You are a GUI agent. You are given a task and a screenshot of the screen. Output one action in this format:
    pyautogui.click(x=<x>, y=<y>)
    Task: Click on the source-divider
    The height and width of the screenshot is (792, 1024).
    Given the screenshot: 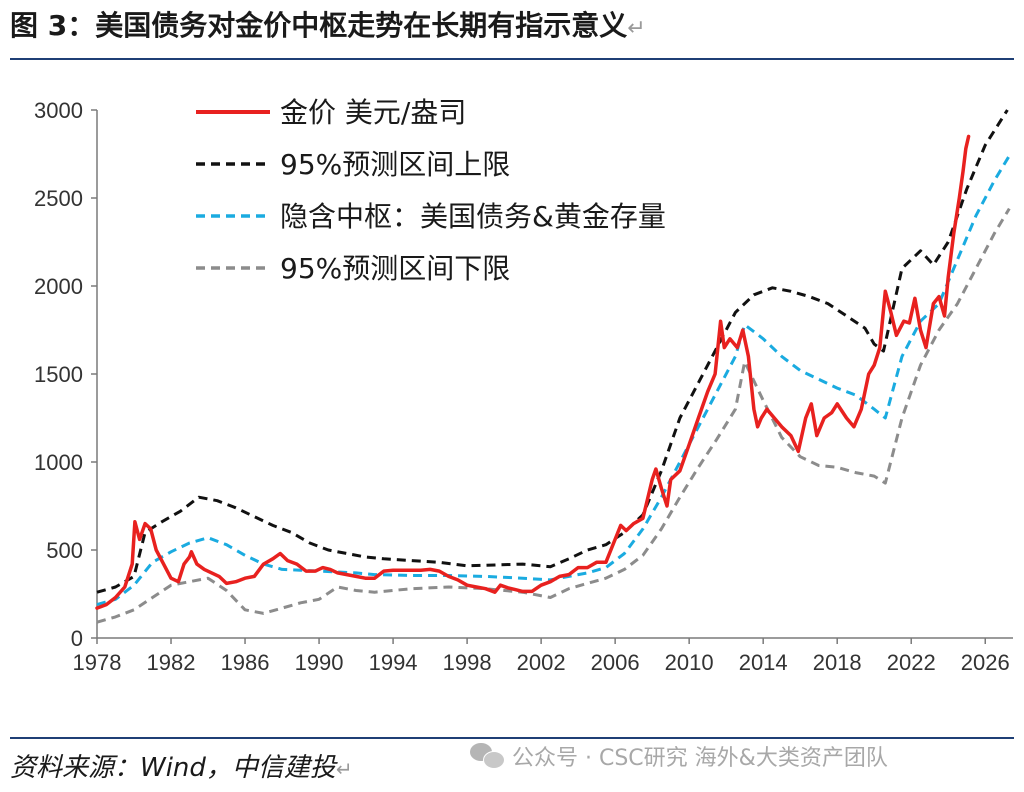 What is the action you would take?
    pyautogui.click(x=512, y=738)
    